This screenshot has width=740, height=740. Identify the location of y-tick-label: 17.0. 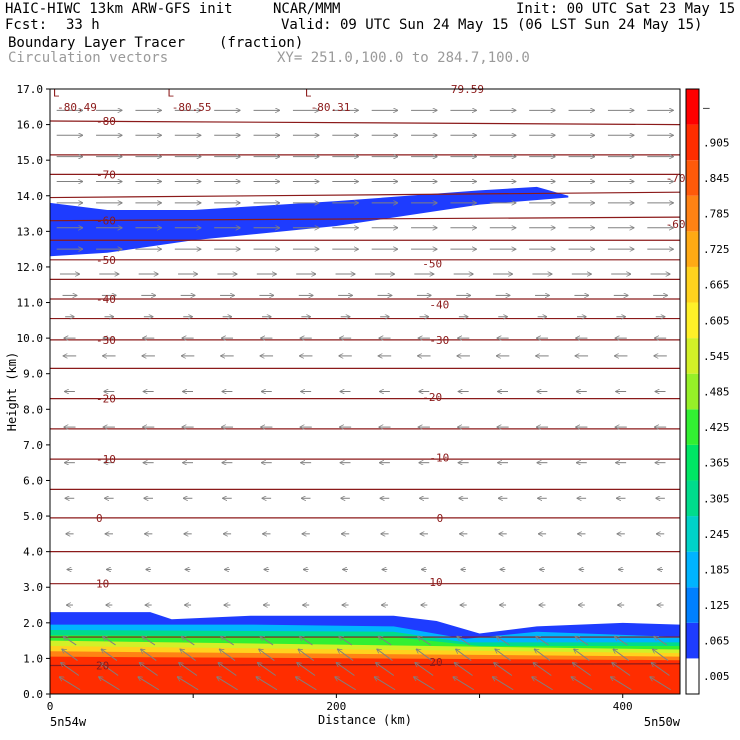
(30, 89).